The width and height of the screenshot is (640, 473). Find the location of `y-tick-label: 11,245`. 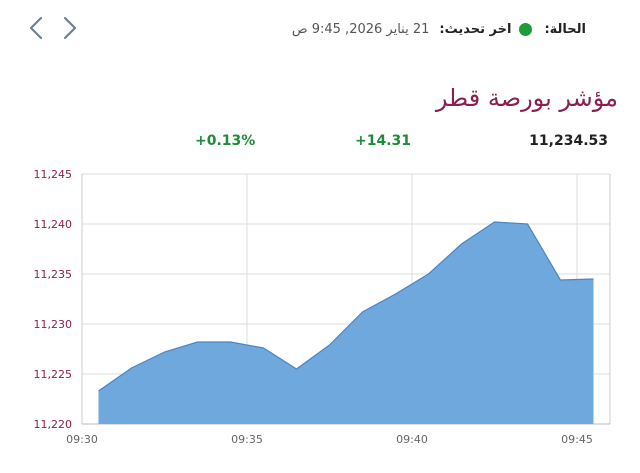

y-tick-label: 11,245 is located at coordinates (53, 174).